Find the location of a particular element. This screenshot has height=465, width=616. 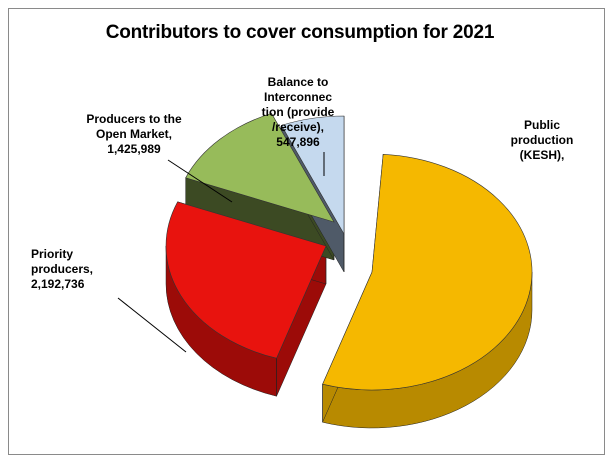

data-label-priority: Priority producers, 2,192,736 is located at coordinates (76, 269).